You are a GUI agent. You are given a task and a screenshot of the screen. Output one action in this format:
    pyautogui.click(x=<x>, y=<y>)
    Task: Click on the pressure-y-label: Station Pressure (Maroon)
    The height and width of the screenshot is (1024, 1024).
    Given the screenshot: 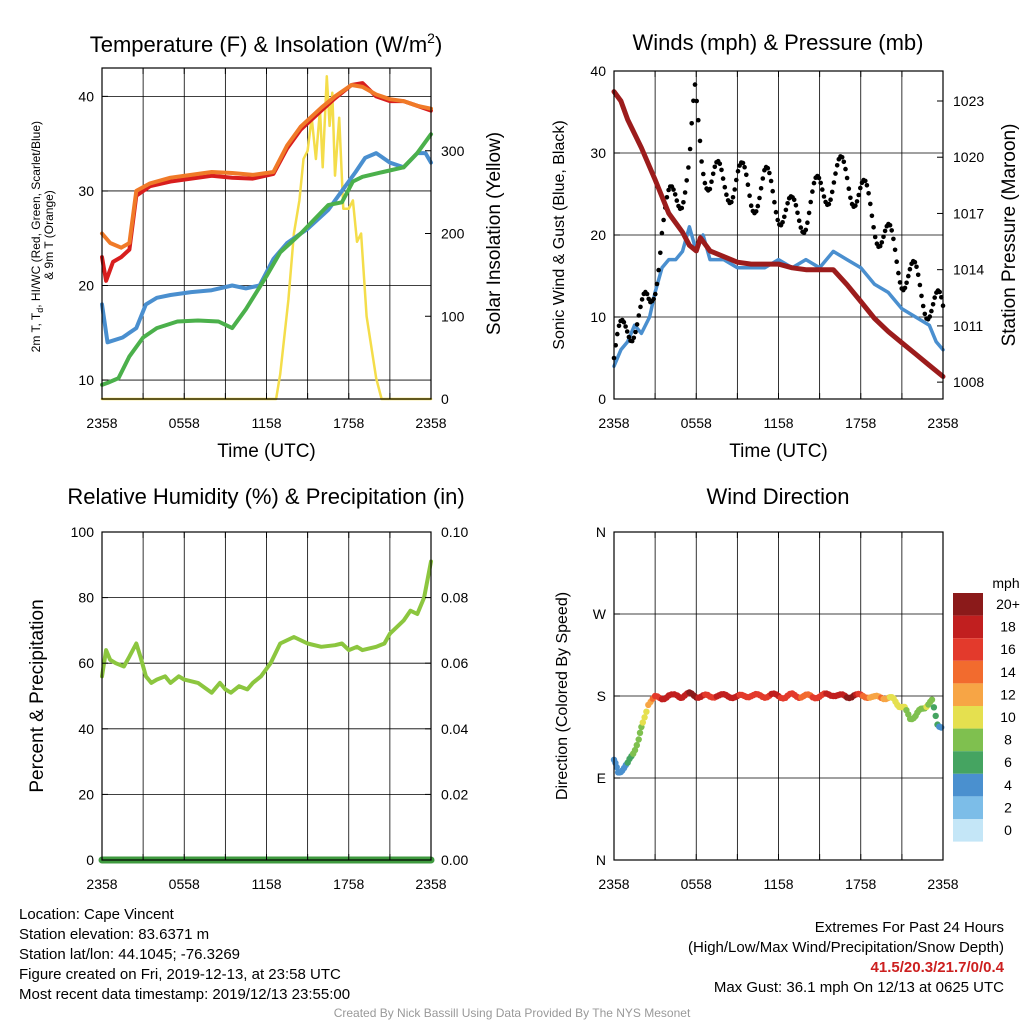 What is the action you would take?
    pyautogui.click(x=1009, y=235)
    